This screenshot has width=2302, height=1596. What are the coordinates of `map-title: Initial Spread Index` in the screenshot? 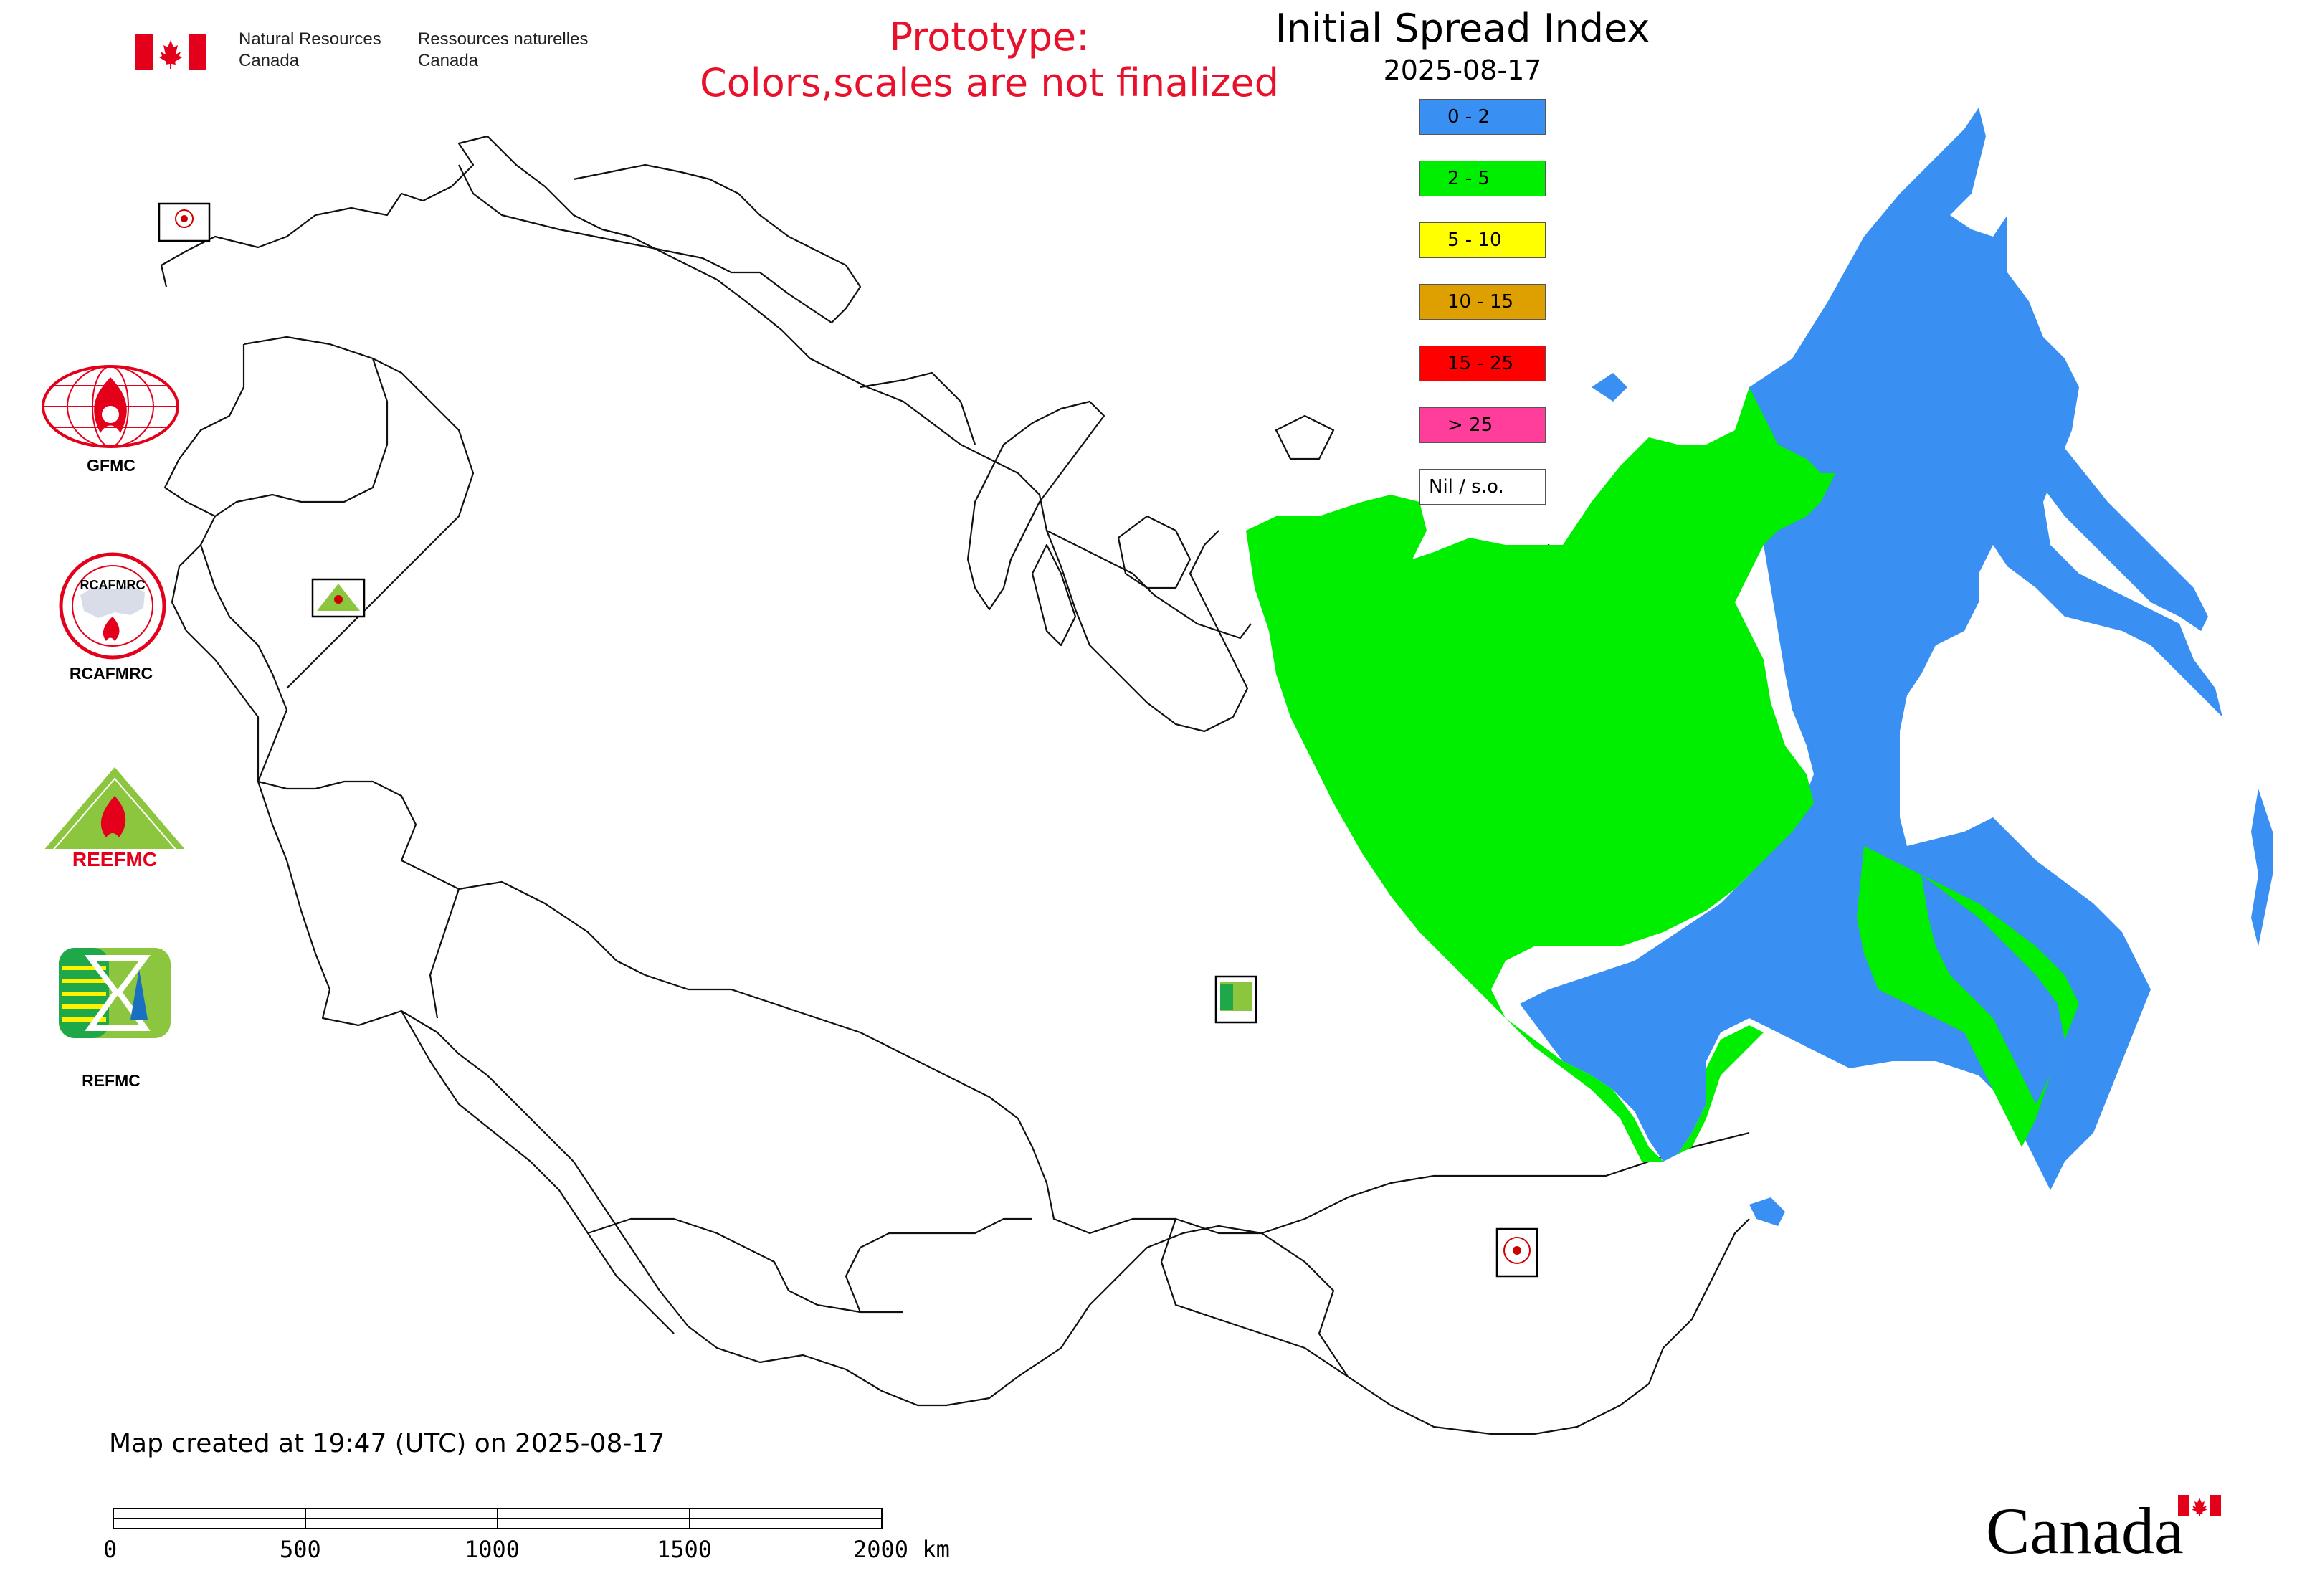 It's located at (1462, 28).